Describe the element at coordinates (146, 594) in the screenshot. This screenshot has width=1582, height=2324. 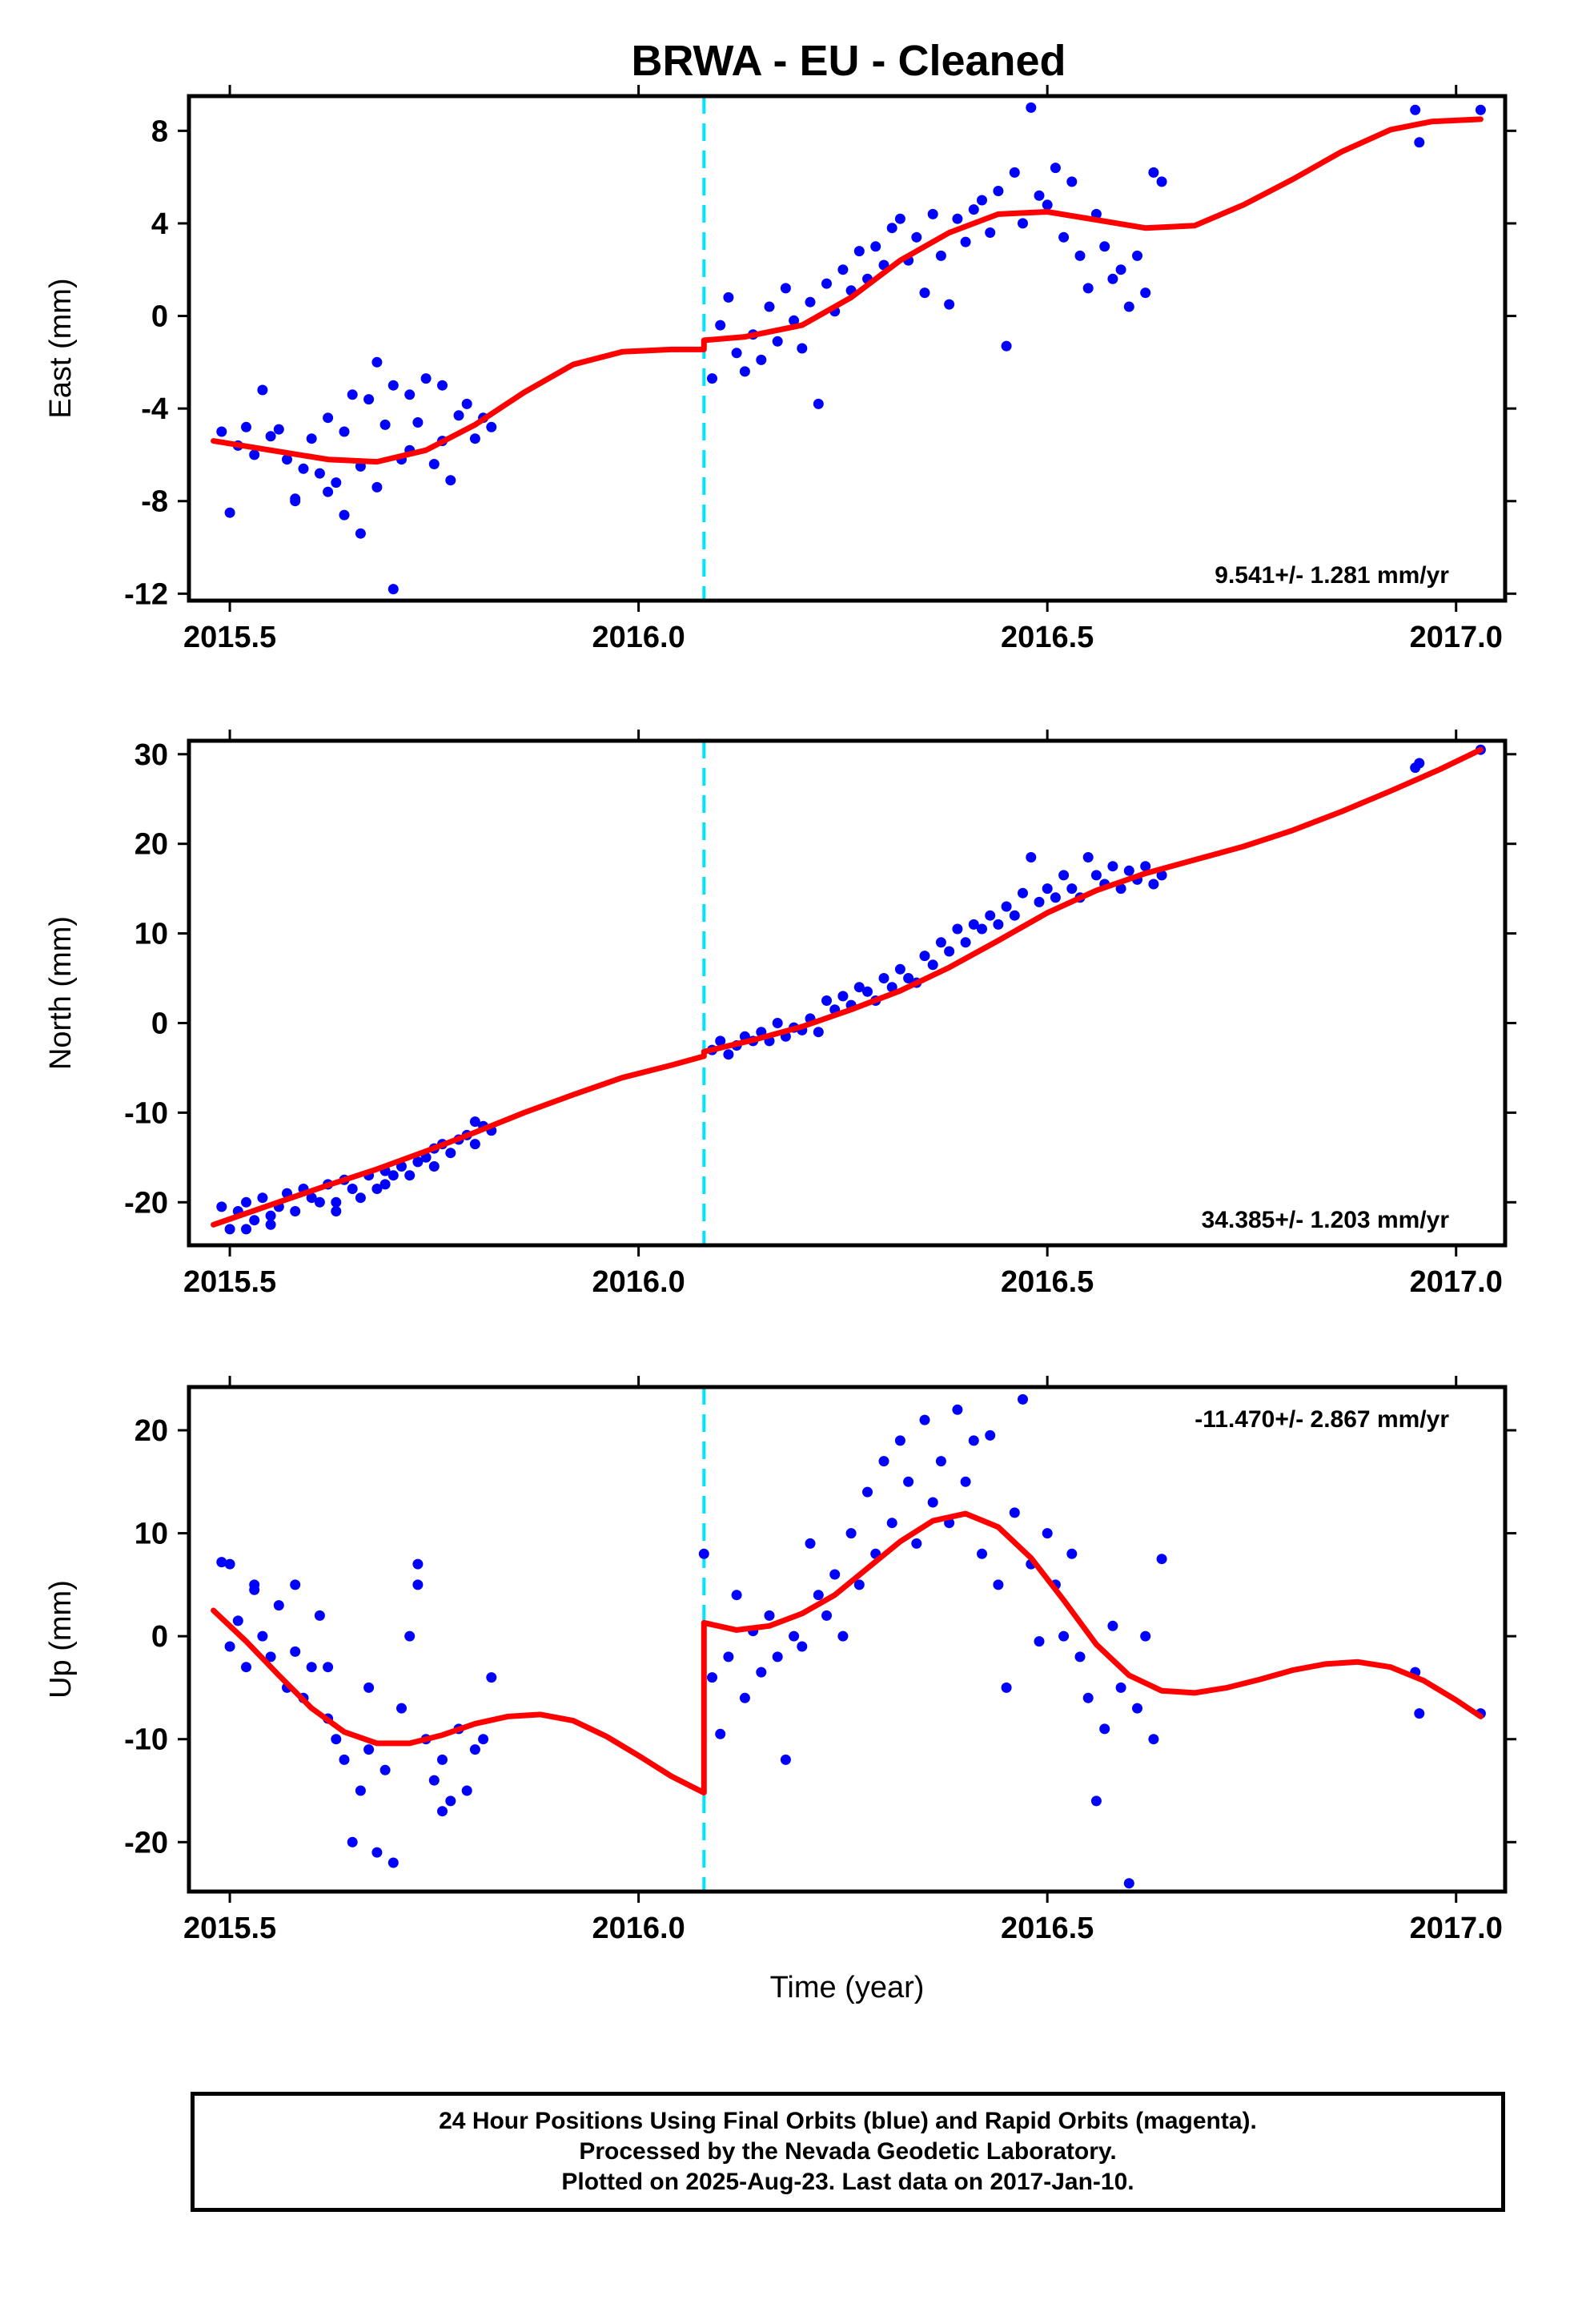
I see `east-ytick-label: -12` at that location.